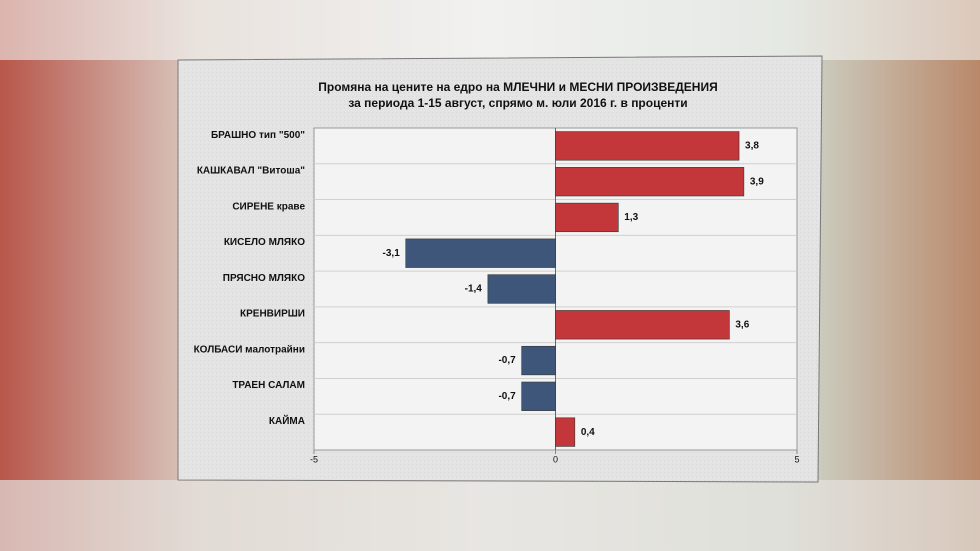 This screenshot has width=980, height=551. I want to click on category-label: КАЙМА, so click(287, 420).